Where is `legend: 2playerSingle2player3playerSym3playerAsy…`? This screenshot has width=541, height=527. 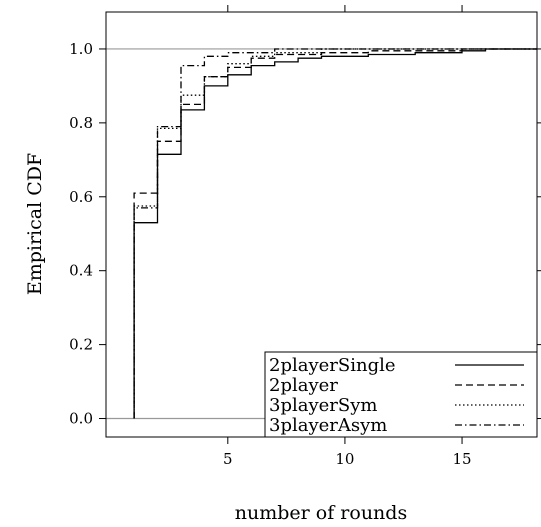 legend: 2playerSingle2player3playerSym3playerAsy… is located at coordinates (401, 394).